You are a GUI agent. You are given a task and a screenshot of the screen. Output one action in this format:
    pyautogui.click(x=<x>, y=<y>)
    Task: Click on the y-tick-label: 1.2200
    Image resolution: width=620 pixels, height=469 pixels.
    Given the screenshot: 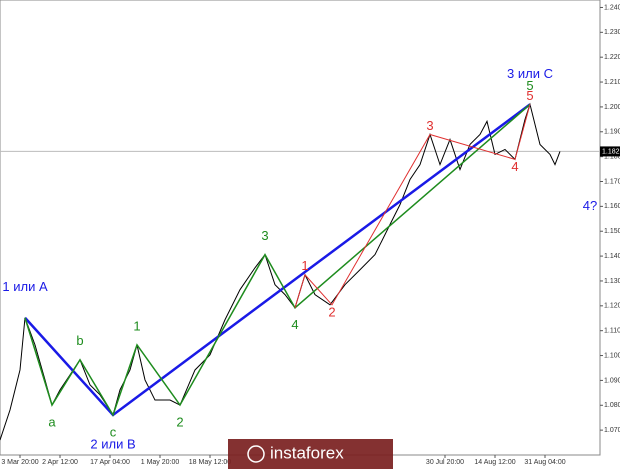 What is the action you would take?
    pyautogui.click(x=612, y=57)
    